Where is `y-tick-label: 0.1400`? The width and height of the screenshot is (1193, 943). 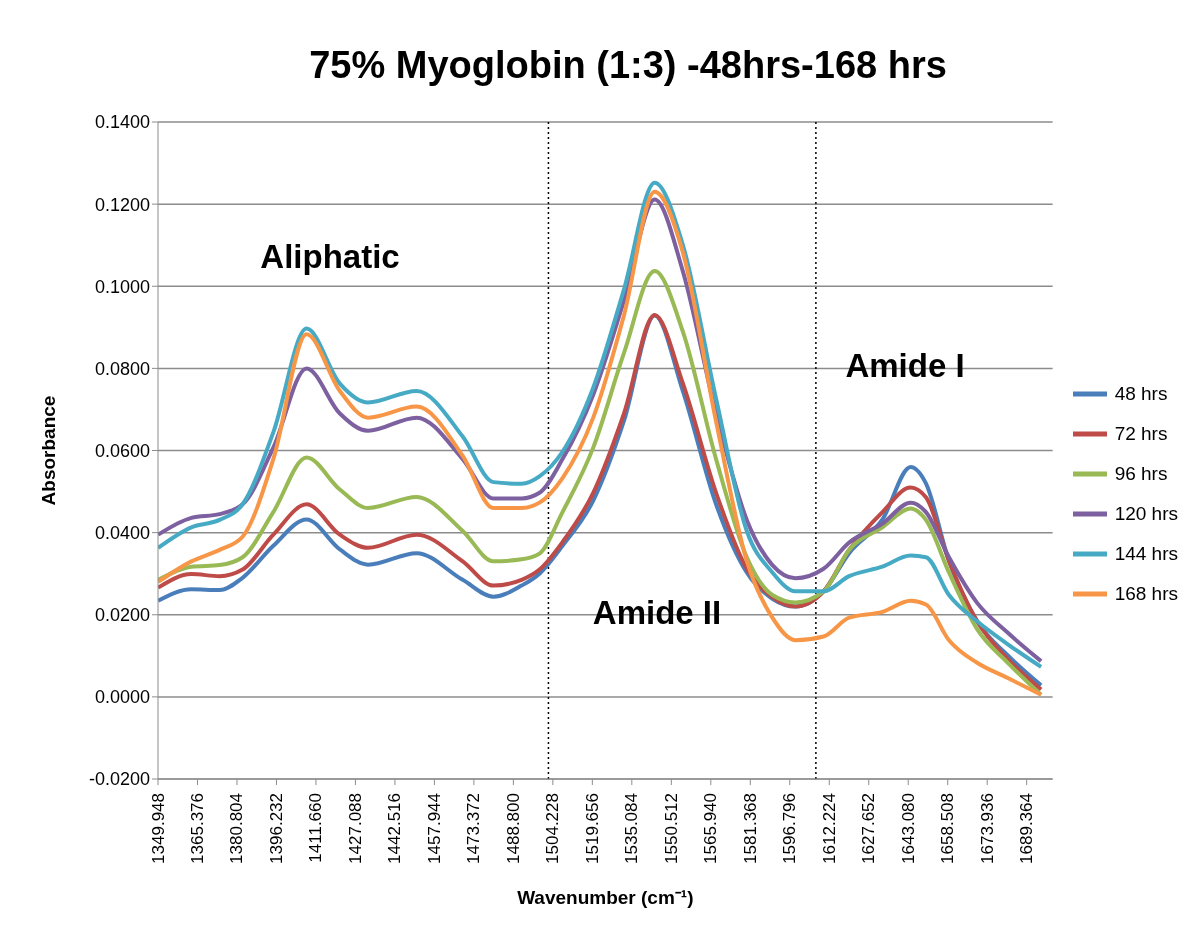
y-tick-label: 0.1400 is located at coordinates (122, 122).